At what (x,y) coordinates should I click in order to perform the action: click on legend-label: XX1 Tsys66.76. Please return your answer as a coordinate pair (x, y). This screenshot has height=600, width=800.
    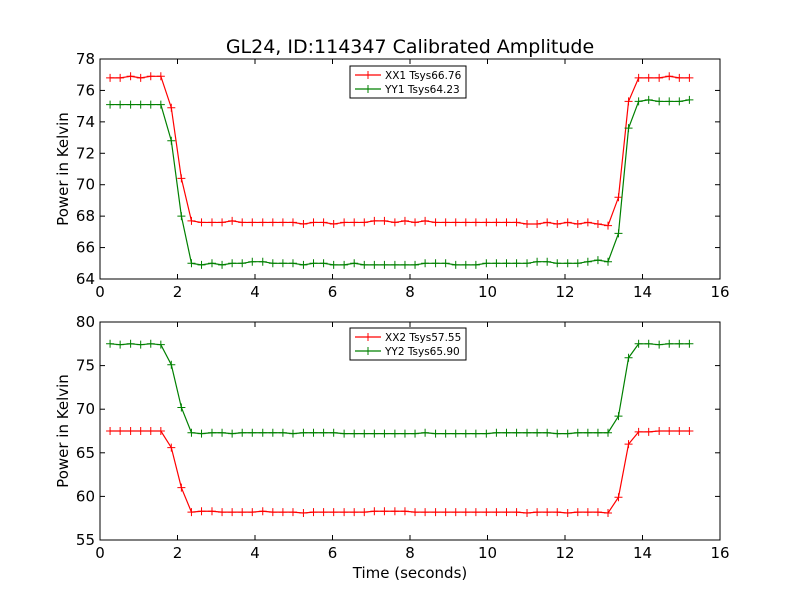
    Looking at the image, I should click on (423, 76).